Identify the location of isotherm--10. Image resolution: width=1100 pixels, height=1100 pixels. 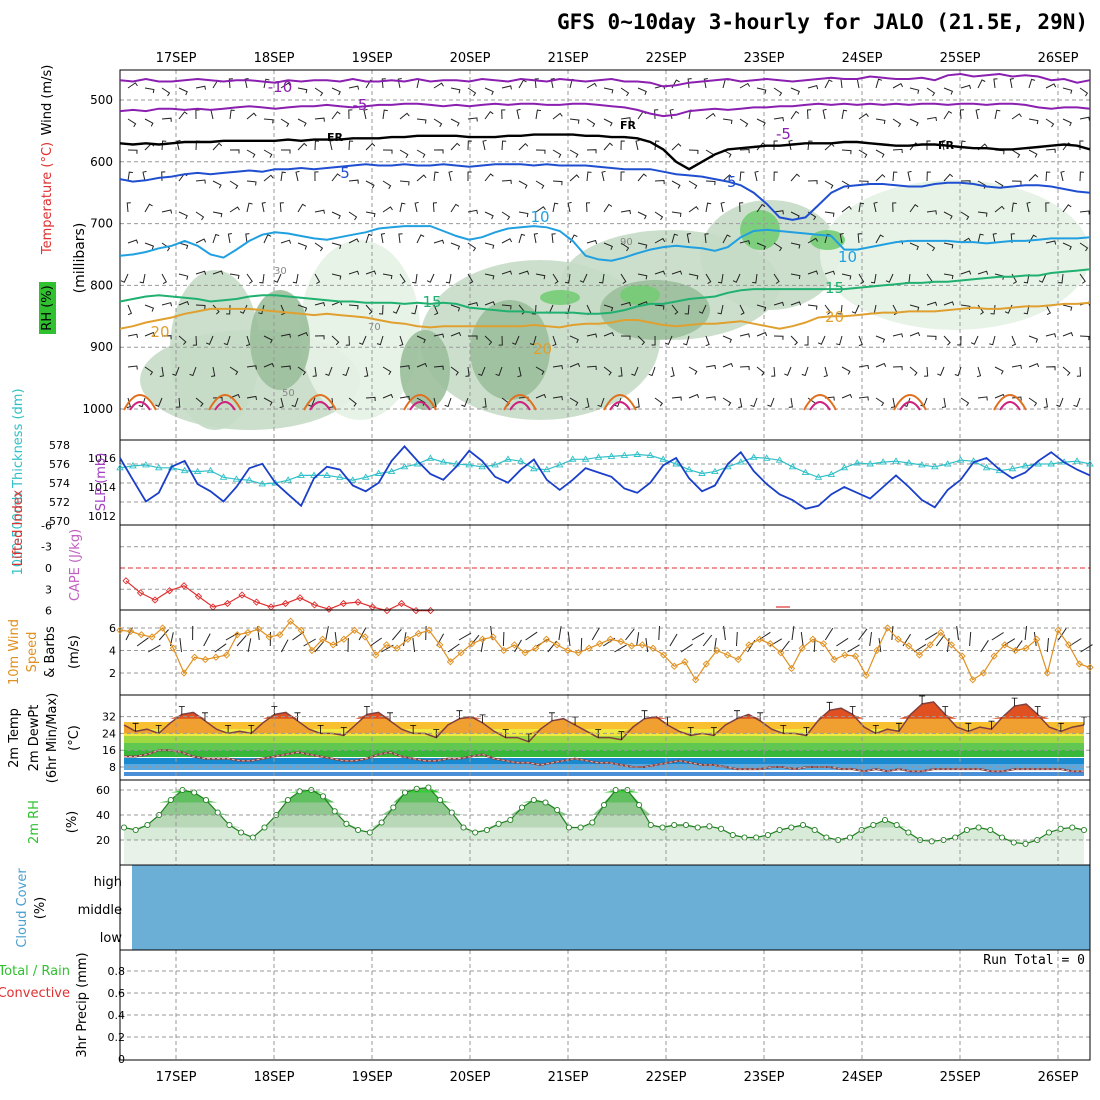
(605, 80).